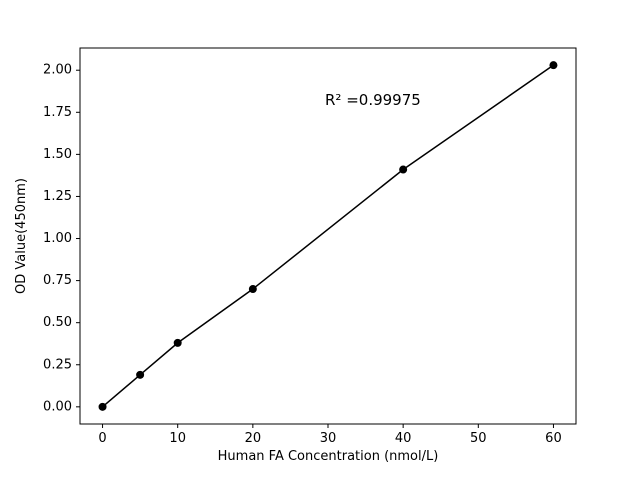  Describe the element at coordinates (328, 438) in the screenshot. I see `x-tick-label: 30` at that location.